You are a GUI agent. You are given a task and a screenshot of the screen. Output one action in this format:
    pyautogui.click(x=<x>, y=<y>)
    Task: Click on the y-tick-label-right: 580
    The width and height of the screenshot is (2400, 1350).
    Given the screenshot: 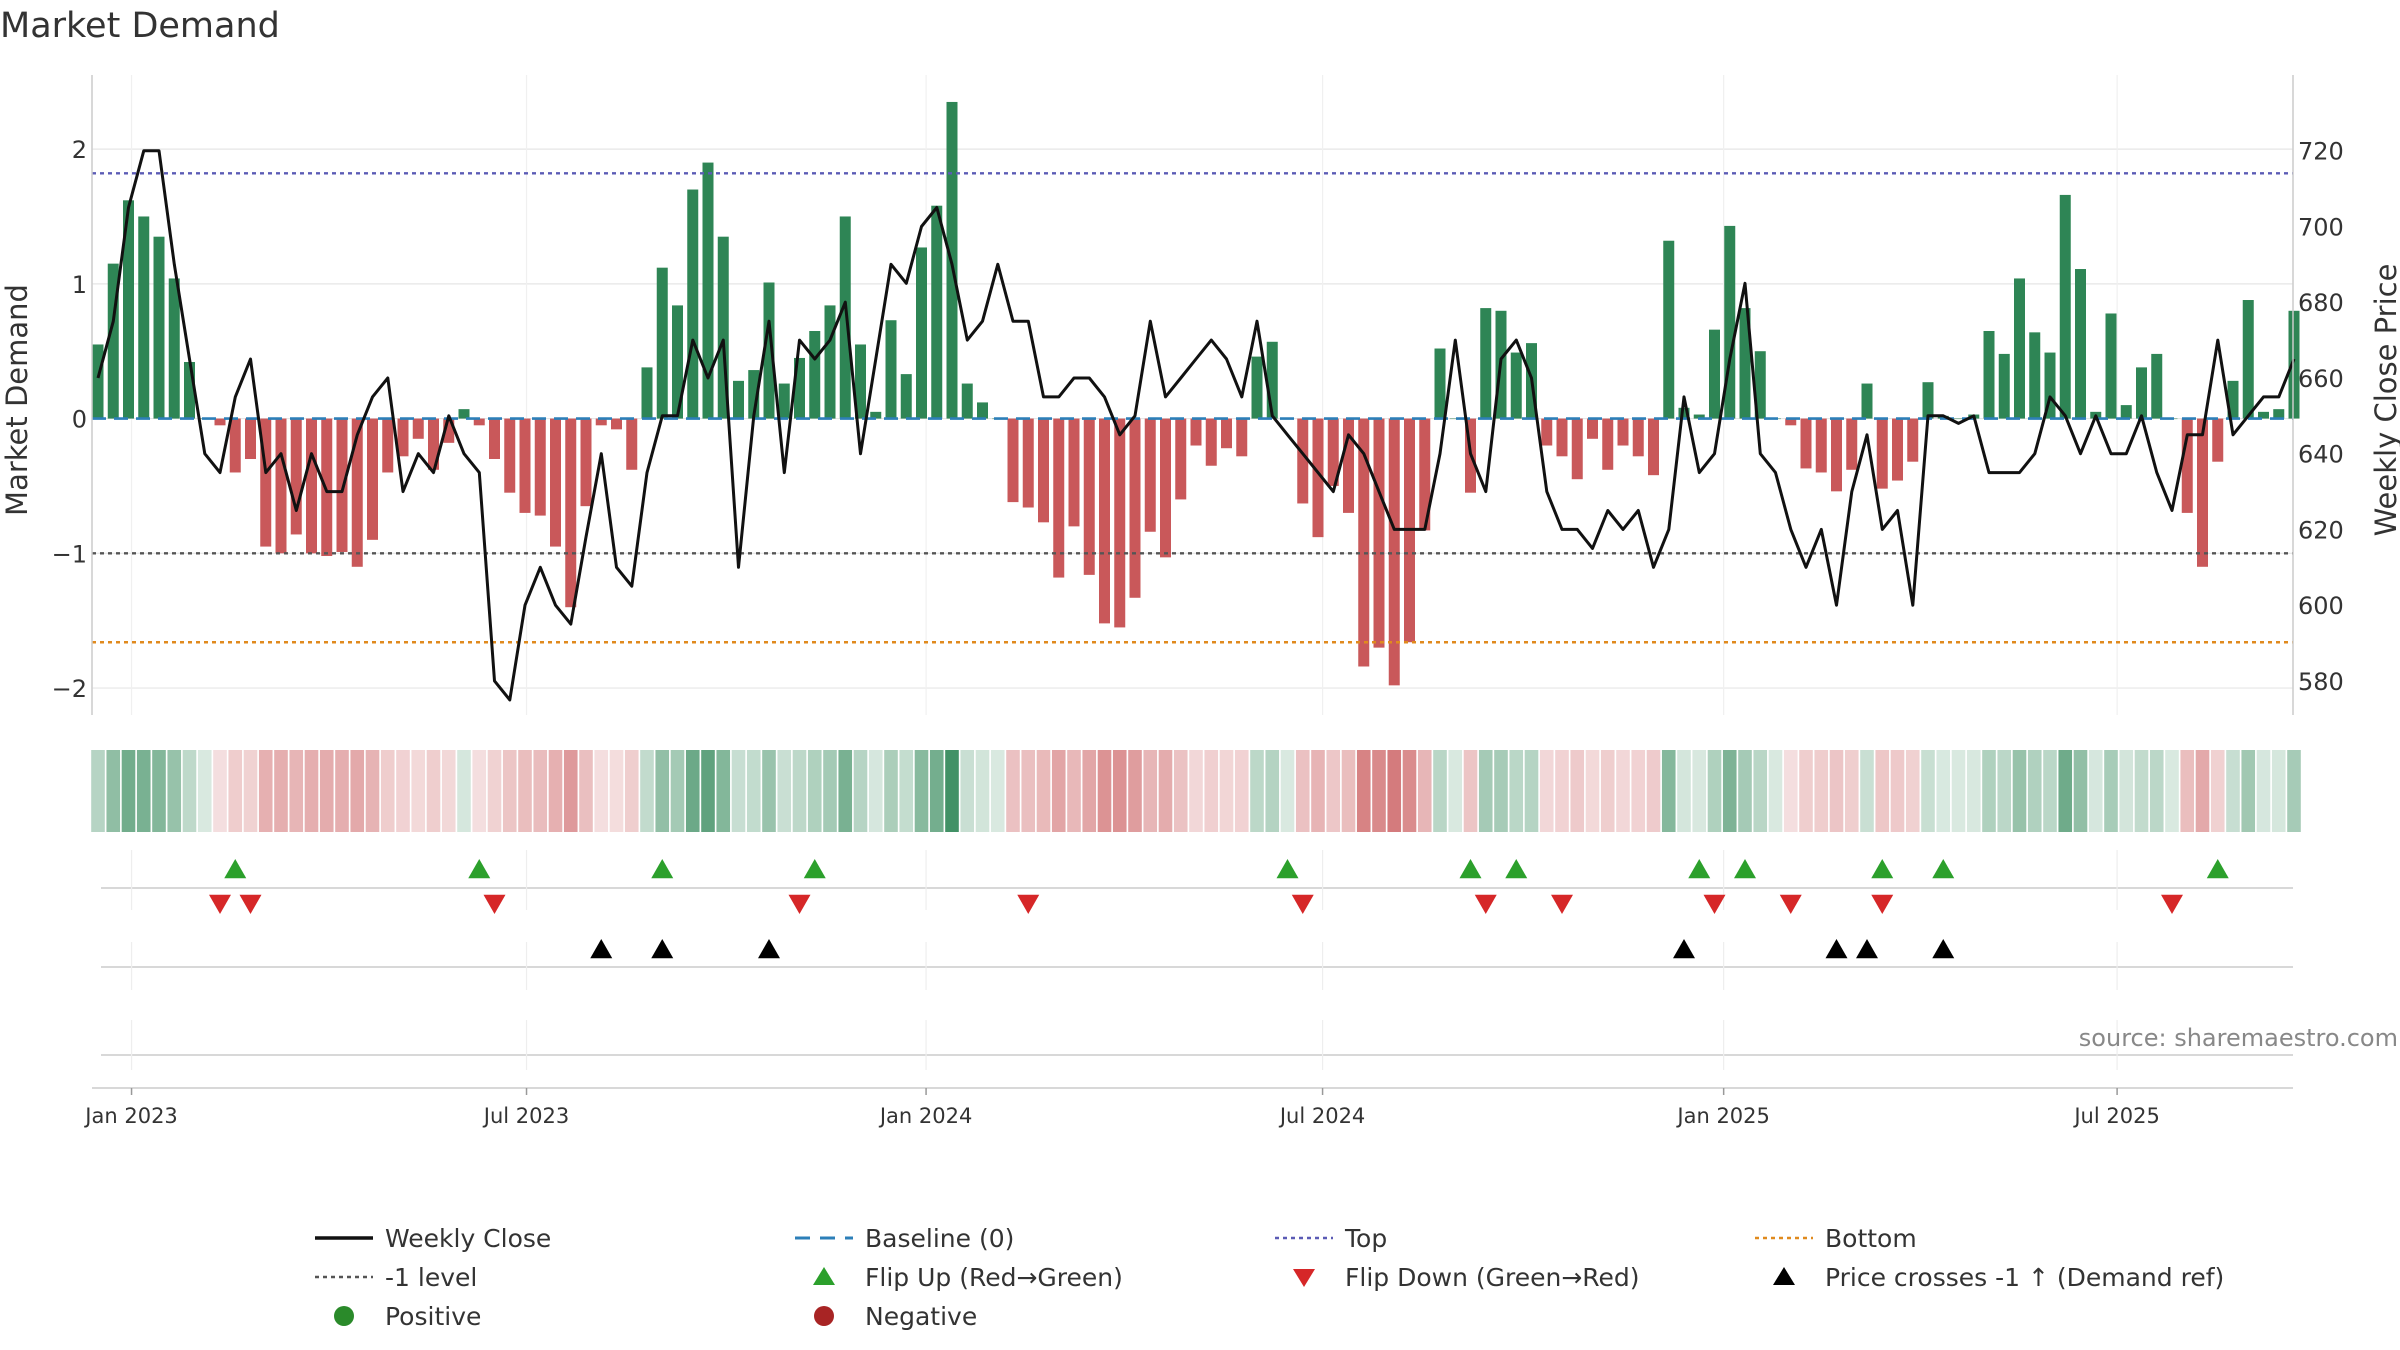 What is the action you would take?
    pyautogui.click(x=2321, y=682)
    